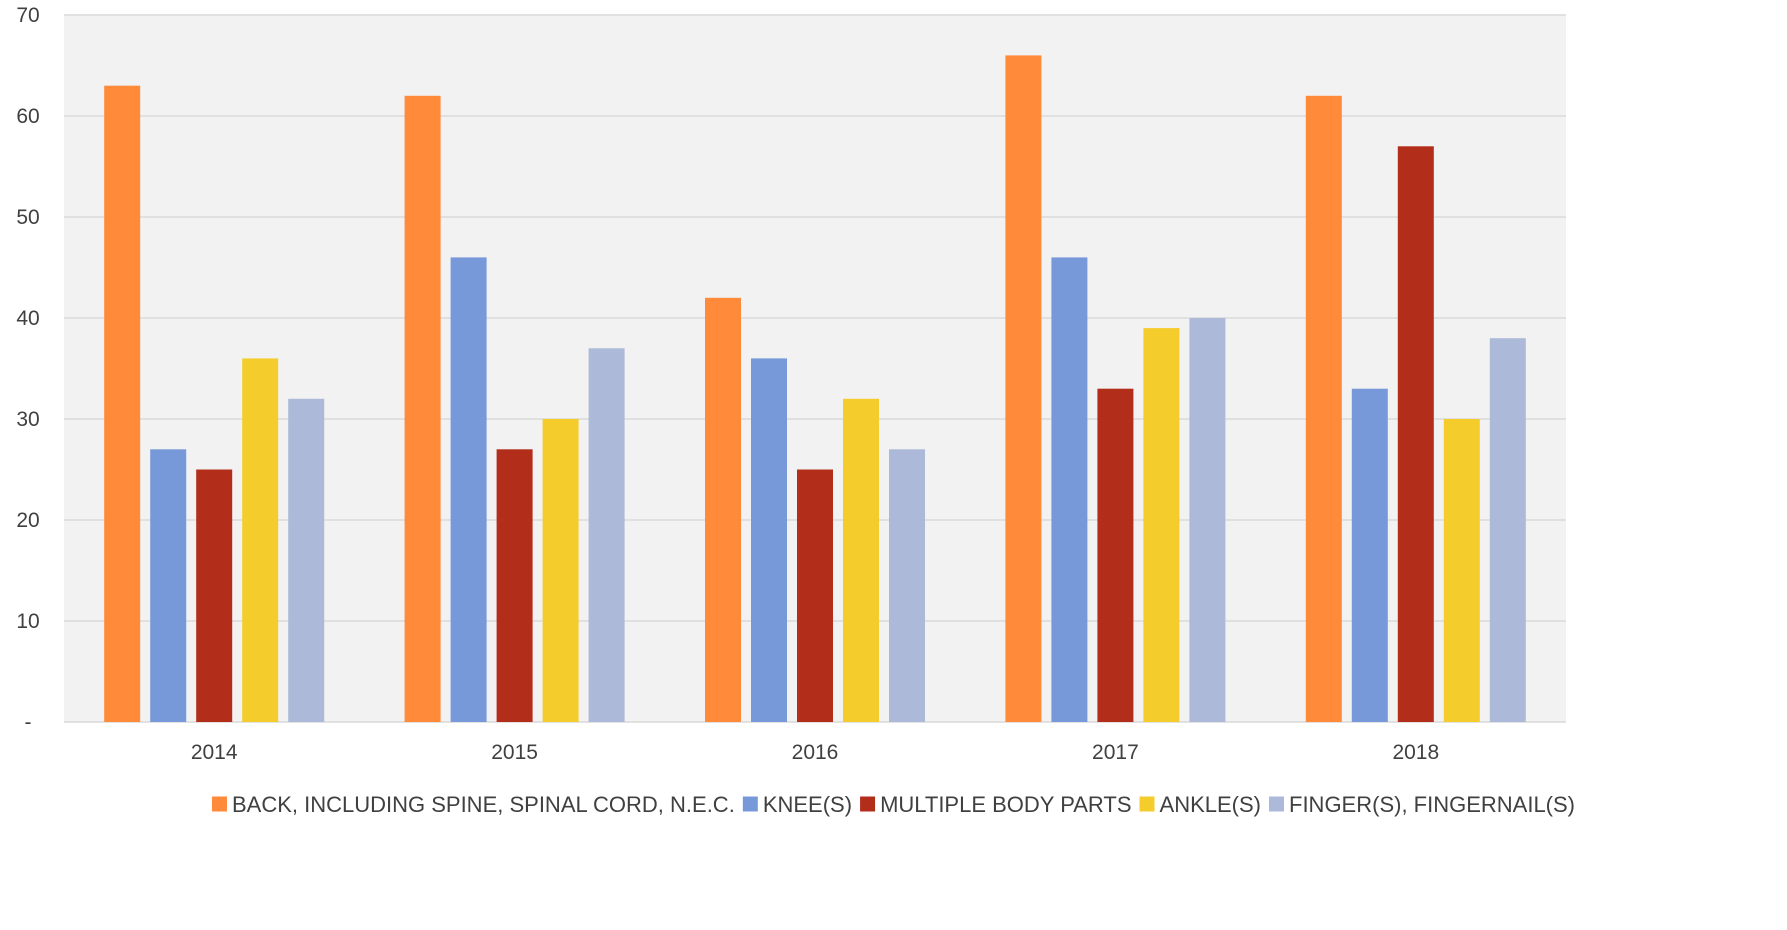  Describe the element at coordinates (27, 15) in the screenshot. I see `y-tick-label: 70` at that location.